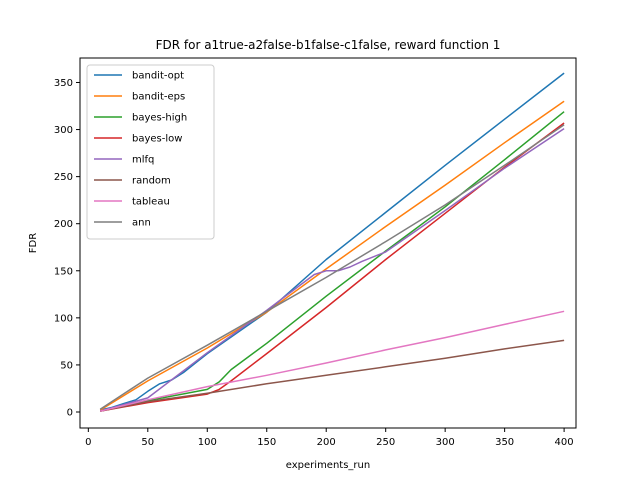  I want to click on x-tick-label: 300, so click(445, 442).